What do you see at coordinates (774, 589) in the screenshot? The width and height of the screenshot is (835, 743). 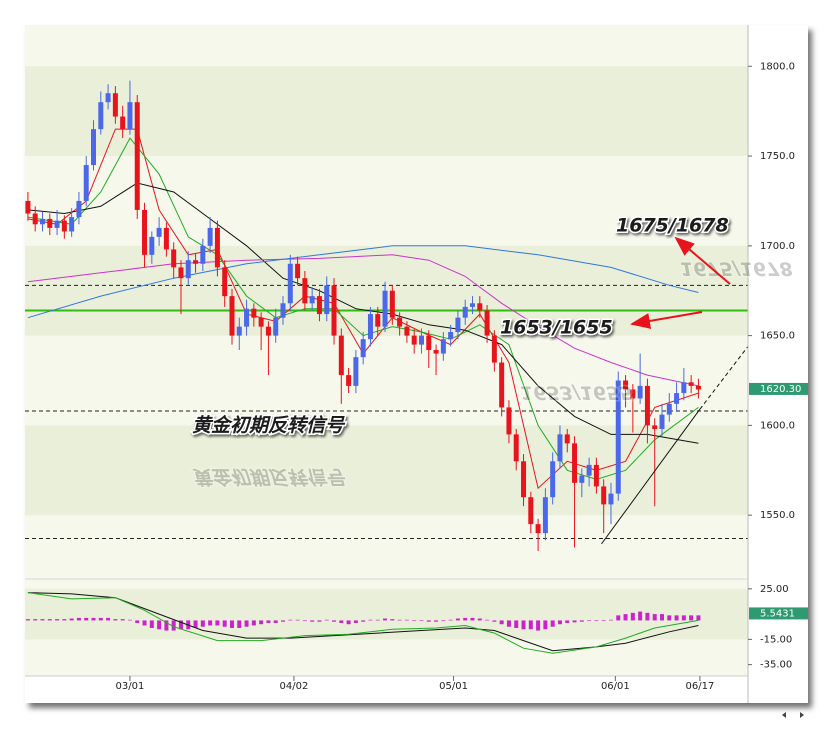 I see `y-tick-label: 25.00` at bounding box center [774, 589].